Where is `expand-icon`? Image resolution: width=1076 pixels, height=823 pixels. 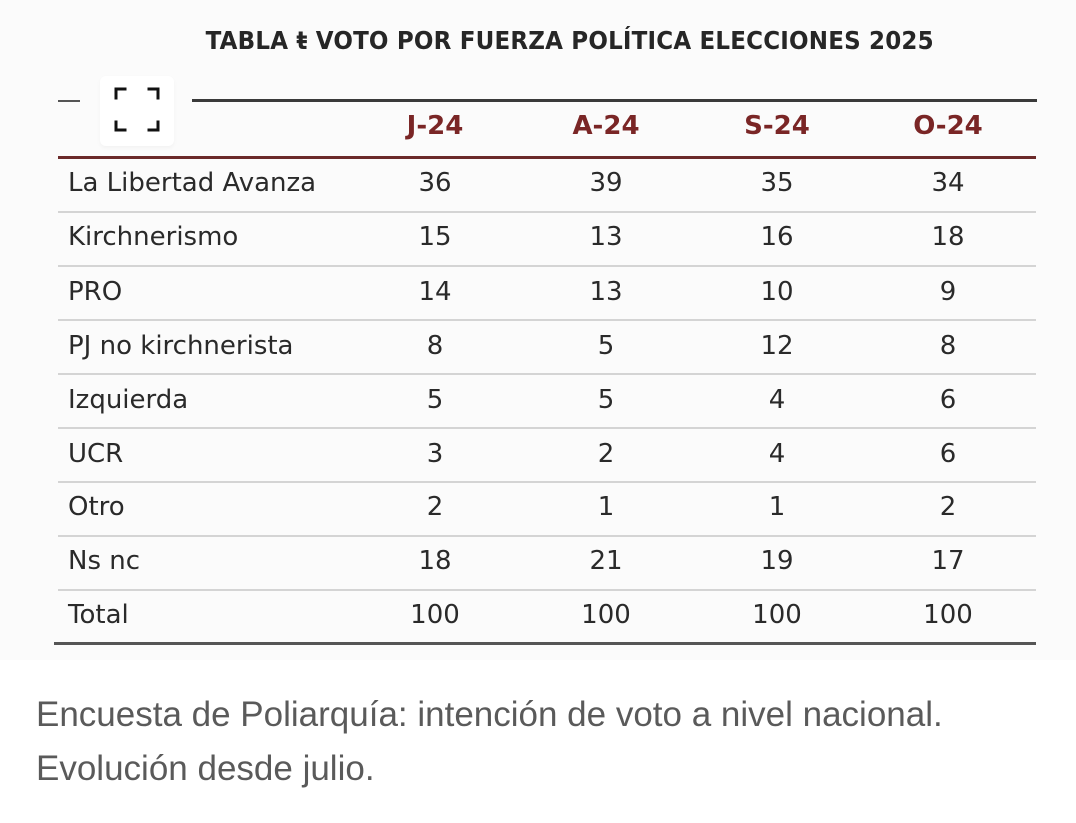 expand-icon is located at coordinates (137, 109).